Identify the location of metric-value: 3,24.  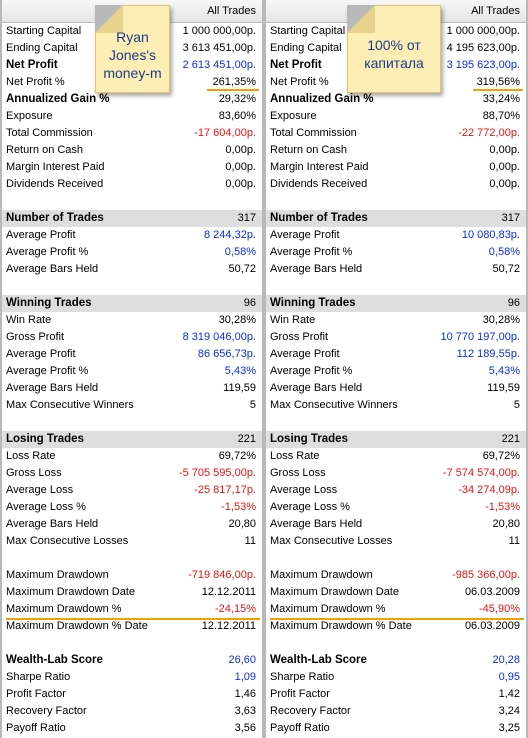
(509, 711).